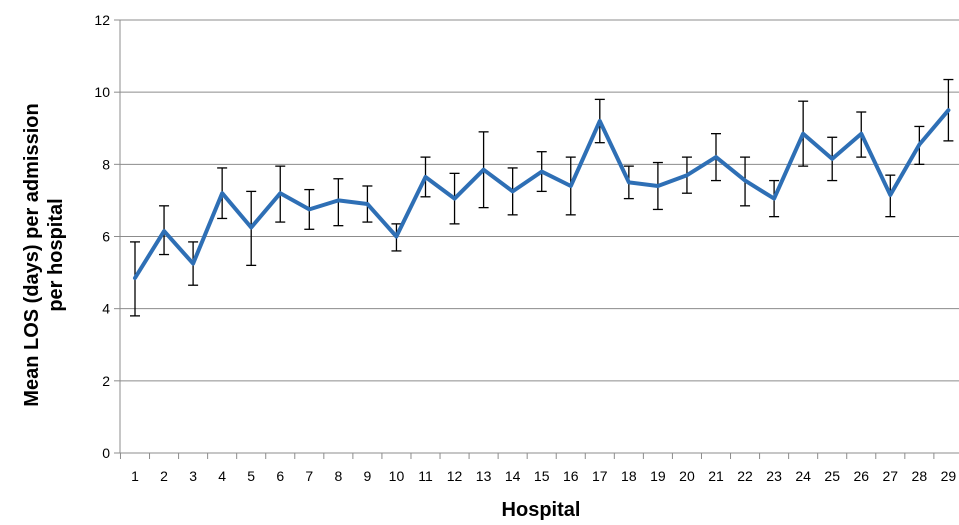  Describe the element at coordinates (251, 476) in the screenshot. I see `x-tick-label-5: 5` at that location.